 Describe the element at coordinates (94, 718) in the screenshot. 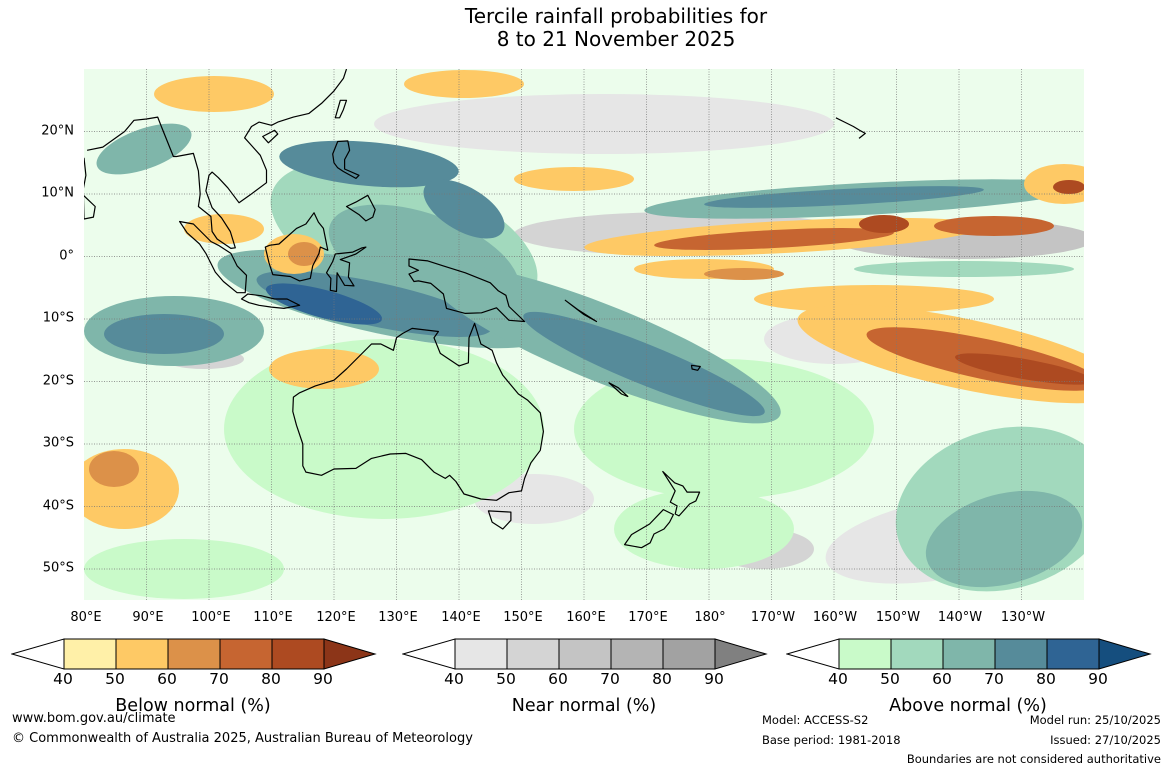

I see `website-link: www.bom.gov.au/climate` at that location.